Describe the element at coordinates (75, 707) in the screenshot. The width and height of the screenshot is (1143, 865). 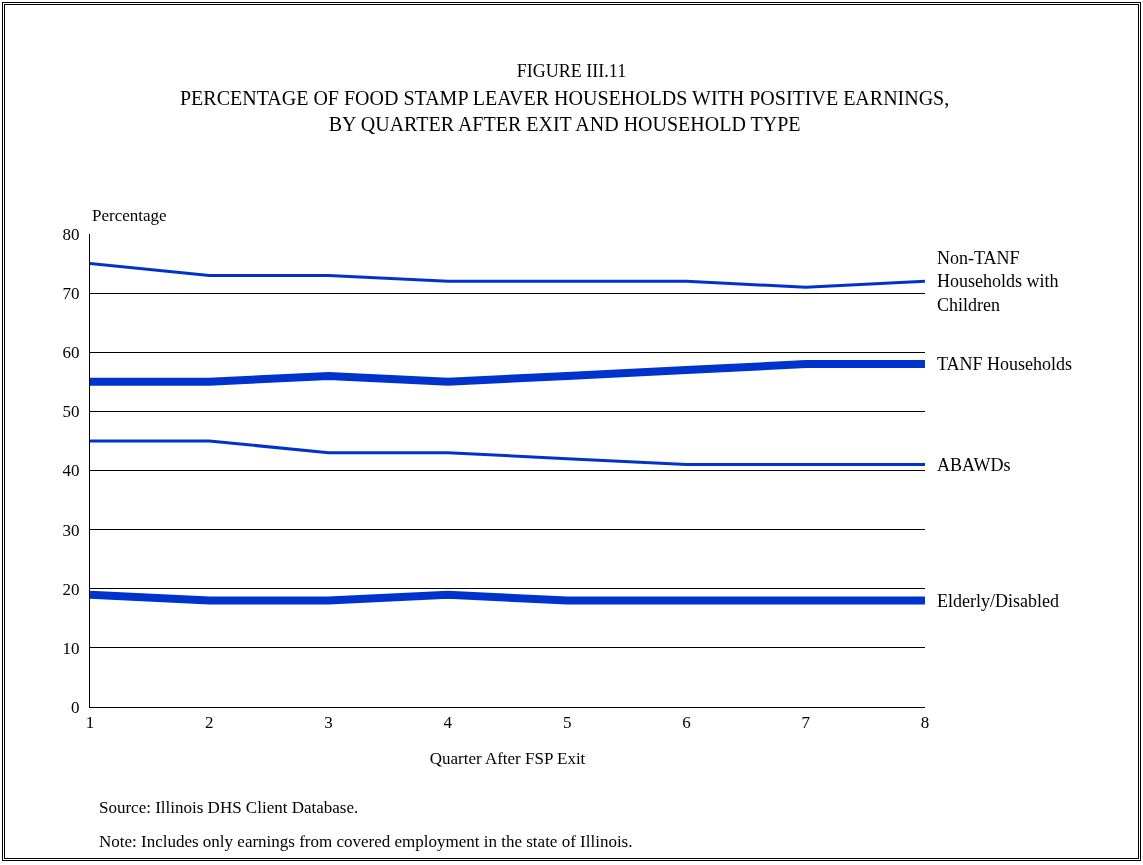
I see `y-tick-label: 0` at that location.